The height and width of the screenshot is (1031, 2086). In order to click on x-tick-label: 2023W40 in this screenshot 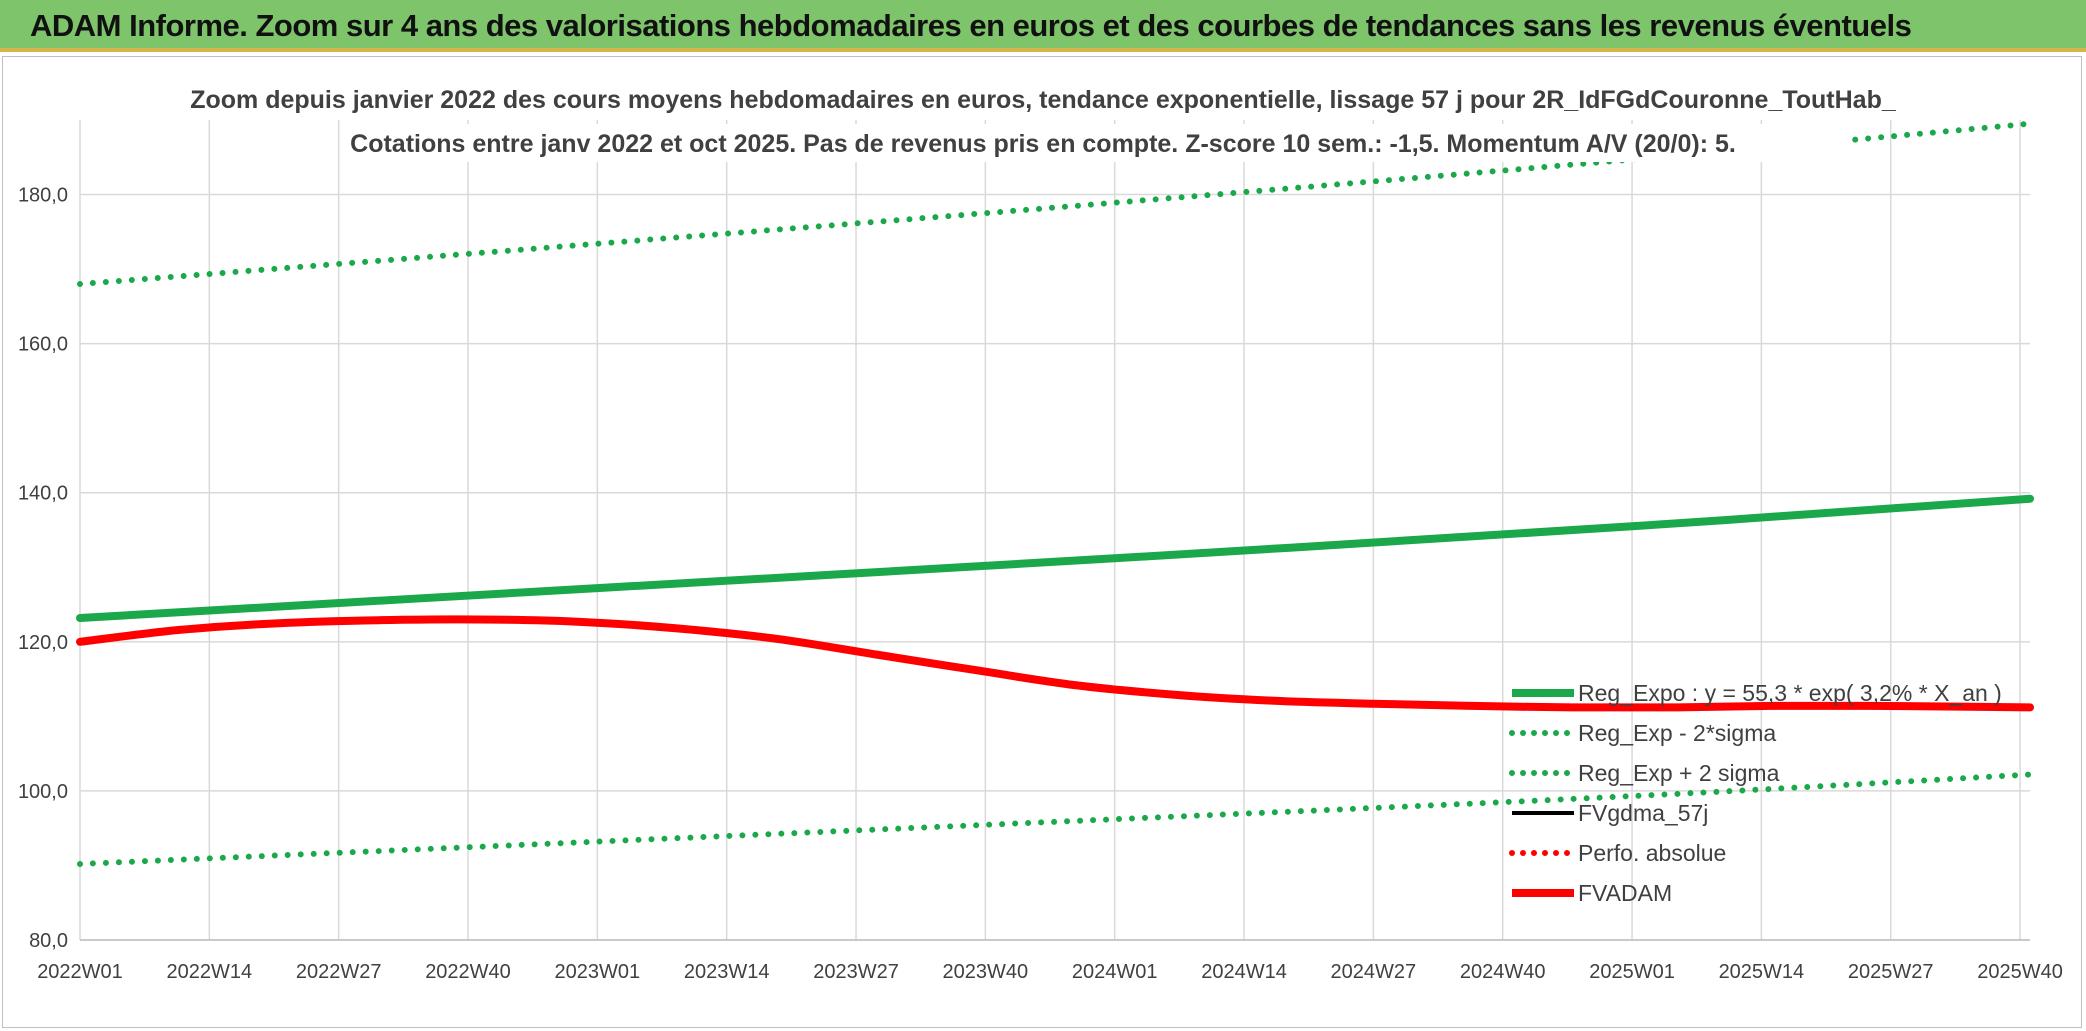, I will do `click(986, 972)`.